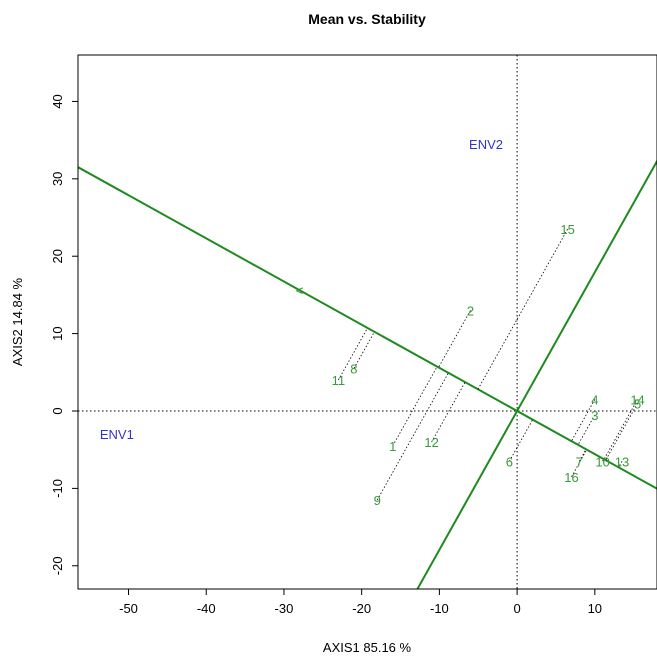 The width and height of the screenshot is (657, 656). I want to click on genotype-label: 9, so click(377, 500).